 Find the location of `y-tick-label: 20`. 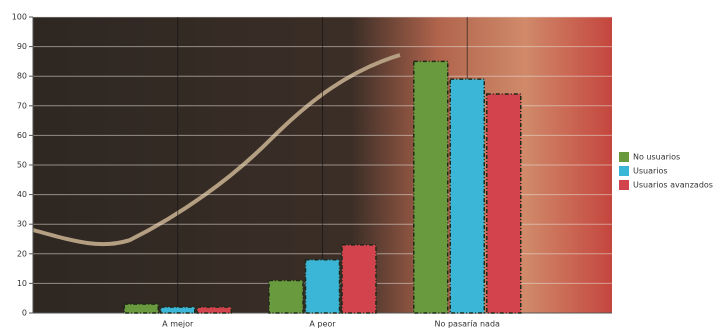

y-tick-label: 20 is located at coordinates (22, 253).